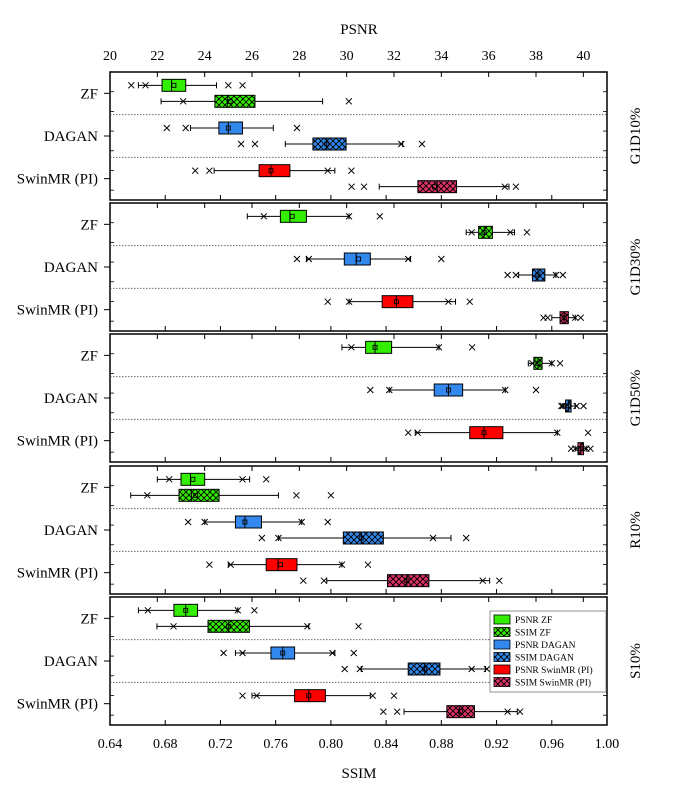  Describe the element at coordinates (502, 669) in the screenshot. I see `legend-swatch` at that location.